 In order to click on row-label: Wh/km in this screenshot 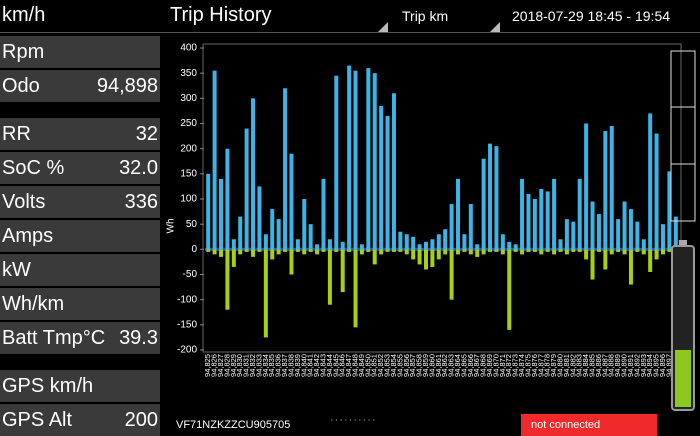, I will do `click(33, 304)`.